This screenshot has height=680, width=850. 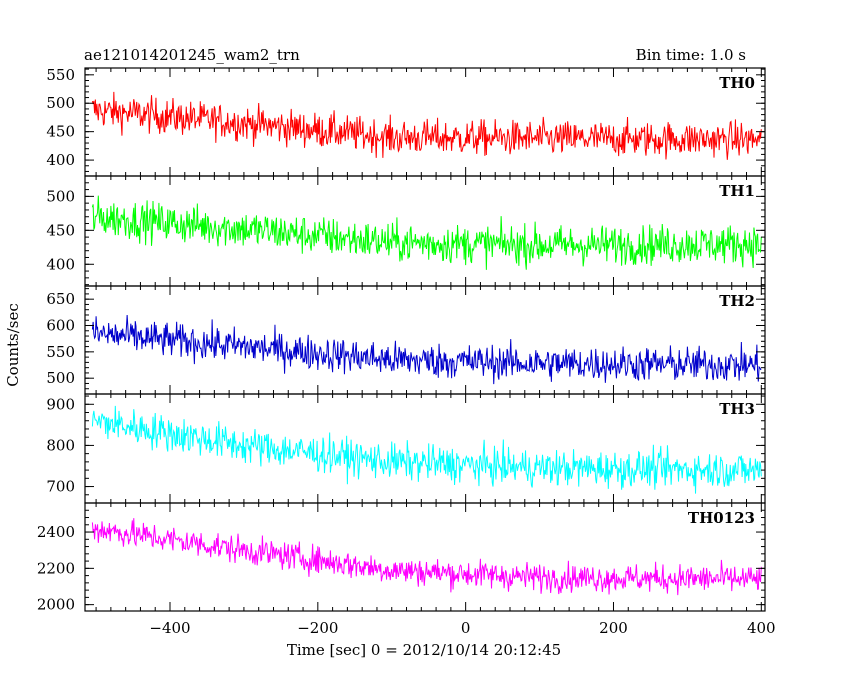 What do you see at coordinates (60, 326) in the screenshot?
I see `y-tick-label: 600` at bounding box center [60, 326].